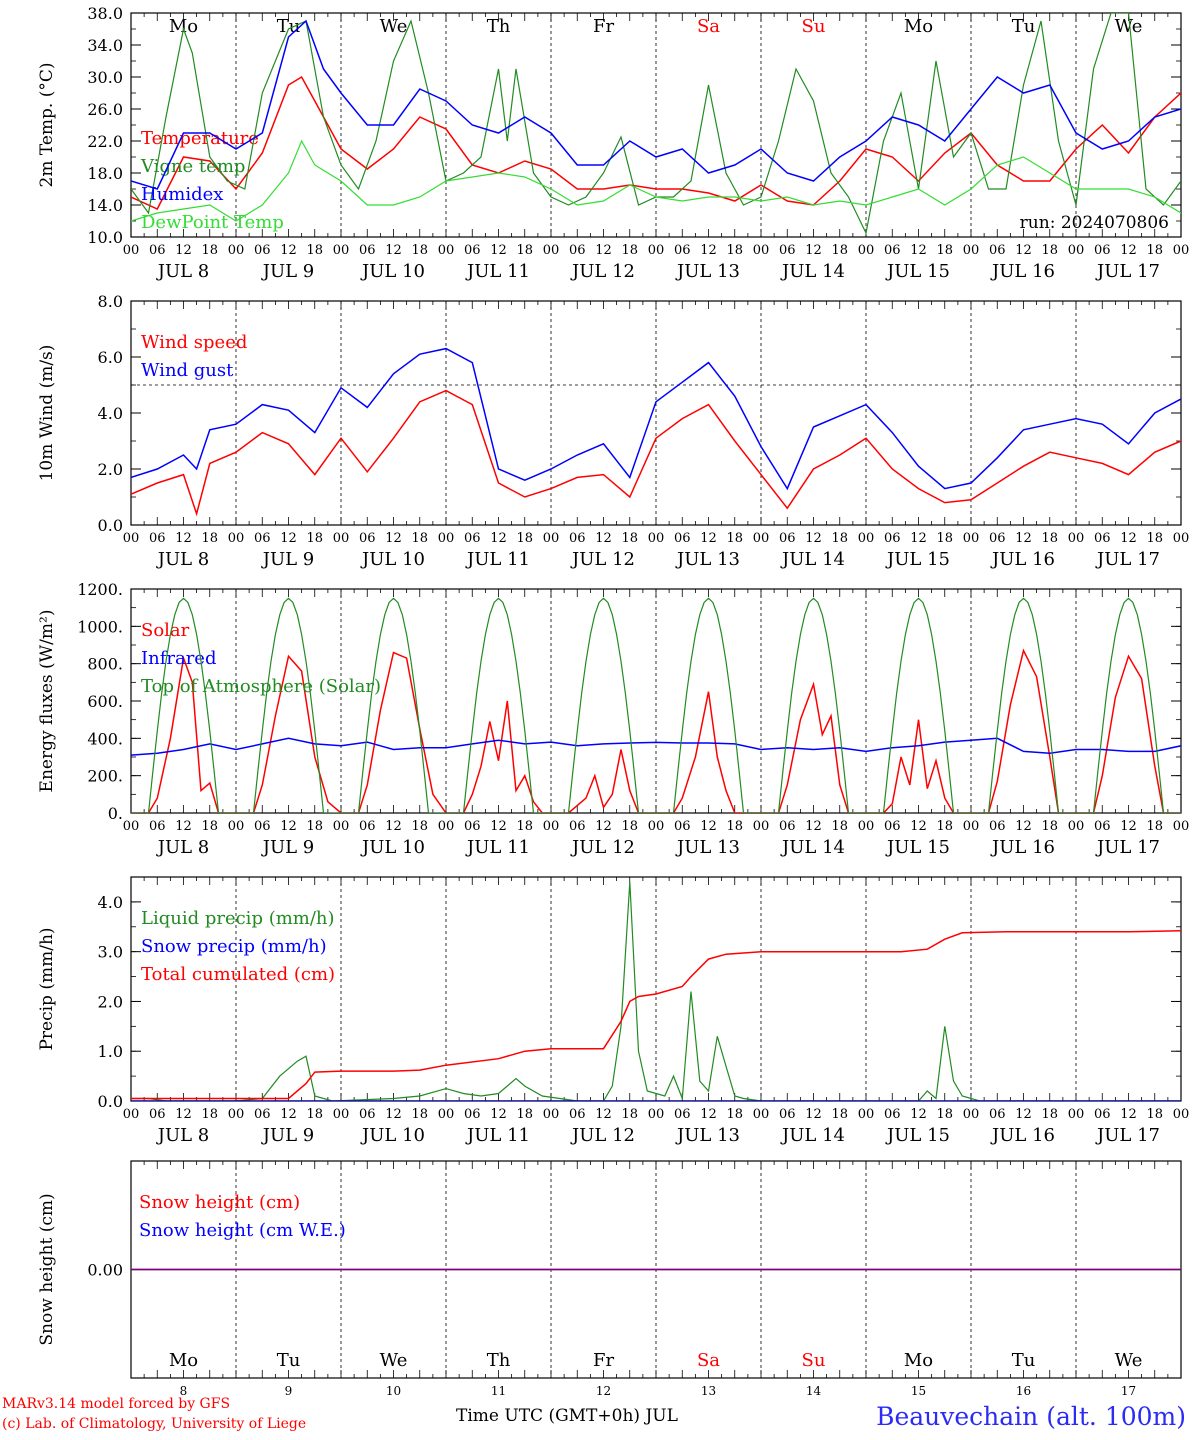 The width and height of the screenshot is (1194, 1440). Describe the element at coordinates (238, 918) in the screenshot. I see `legend-label: Liquid precip (mm/h)` at that location.